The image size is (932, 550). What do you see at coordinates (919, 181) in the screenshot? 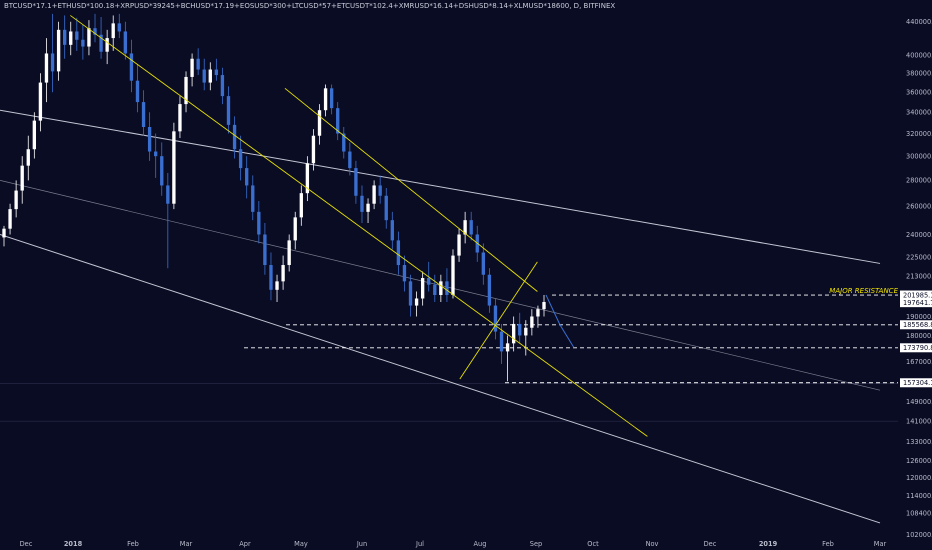
I see `y-tick-label: 280000.0` at bounding box center [919, 181].